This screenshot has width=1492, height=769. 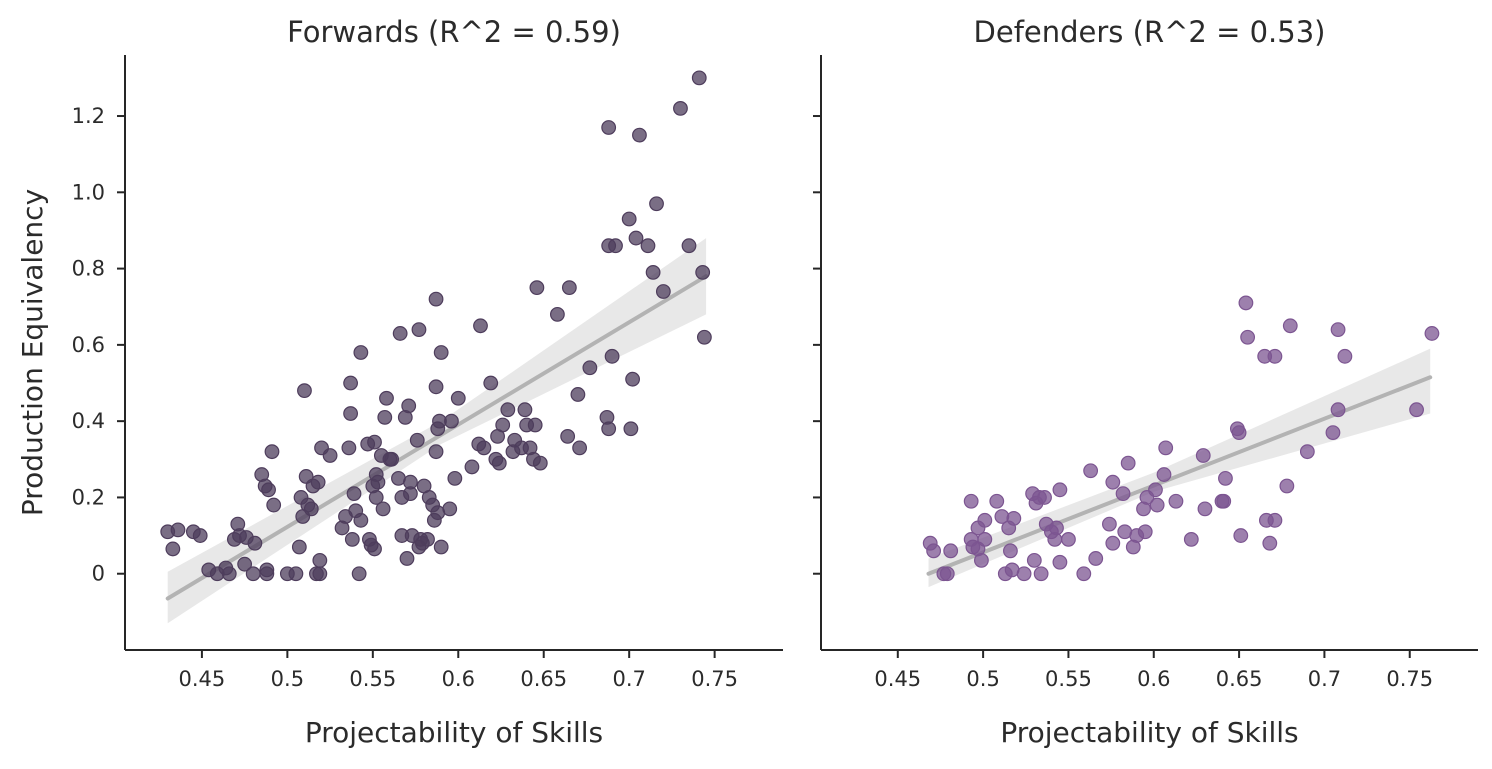 What do you see at coordinates (982, 679) in the screenshot?
I see `x-tick-label: 0.5` at bounding box center [982, 679].